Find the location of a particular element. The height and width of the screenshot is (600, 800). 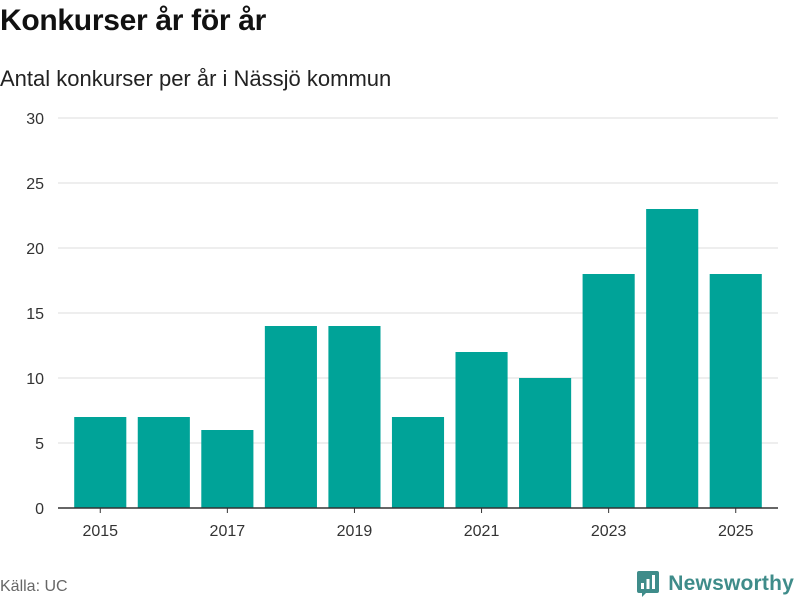

bar-2024 is located at coordinates (672, 358).